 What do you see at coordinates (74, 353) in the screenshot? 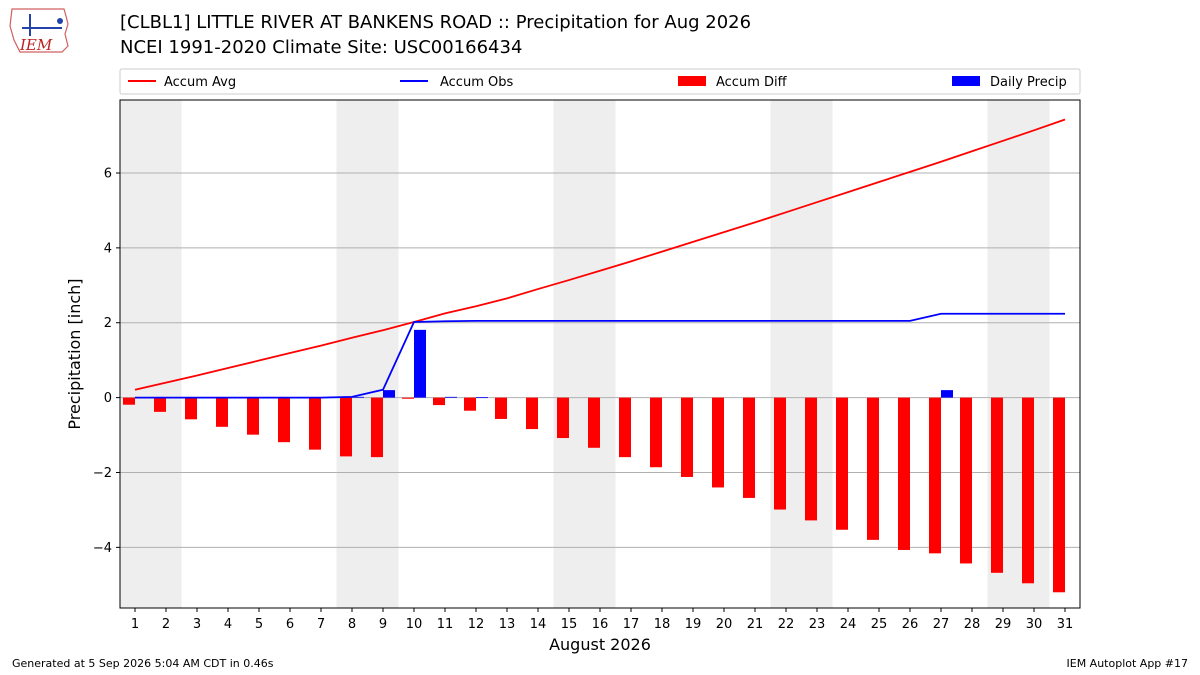
I see `y-axis-label: Precipitation [inch]` at bounding box center [74, 353].